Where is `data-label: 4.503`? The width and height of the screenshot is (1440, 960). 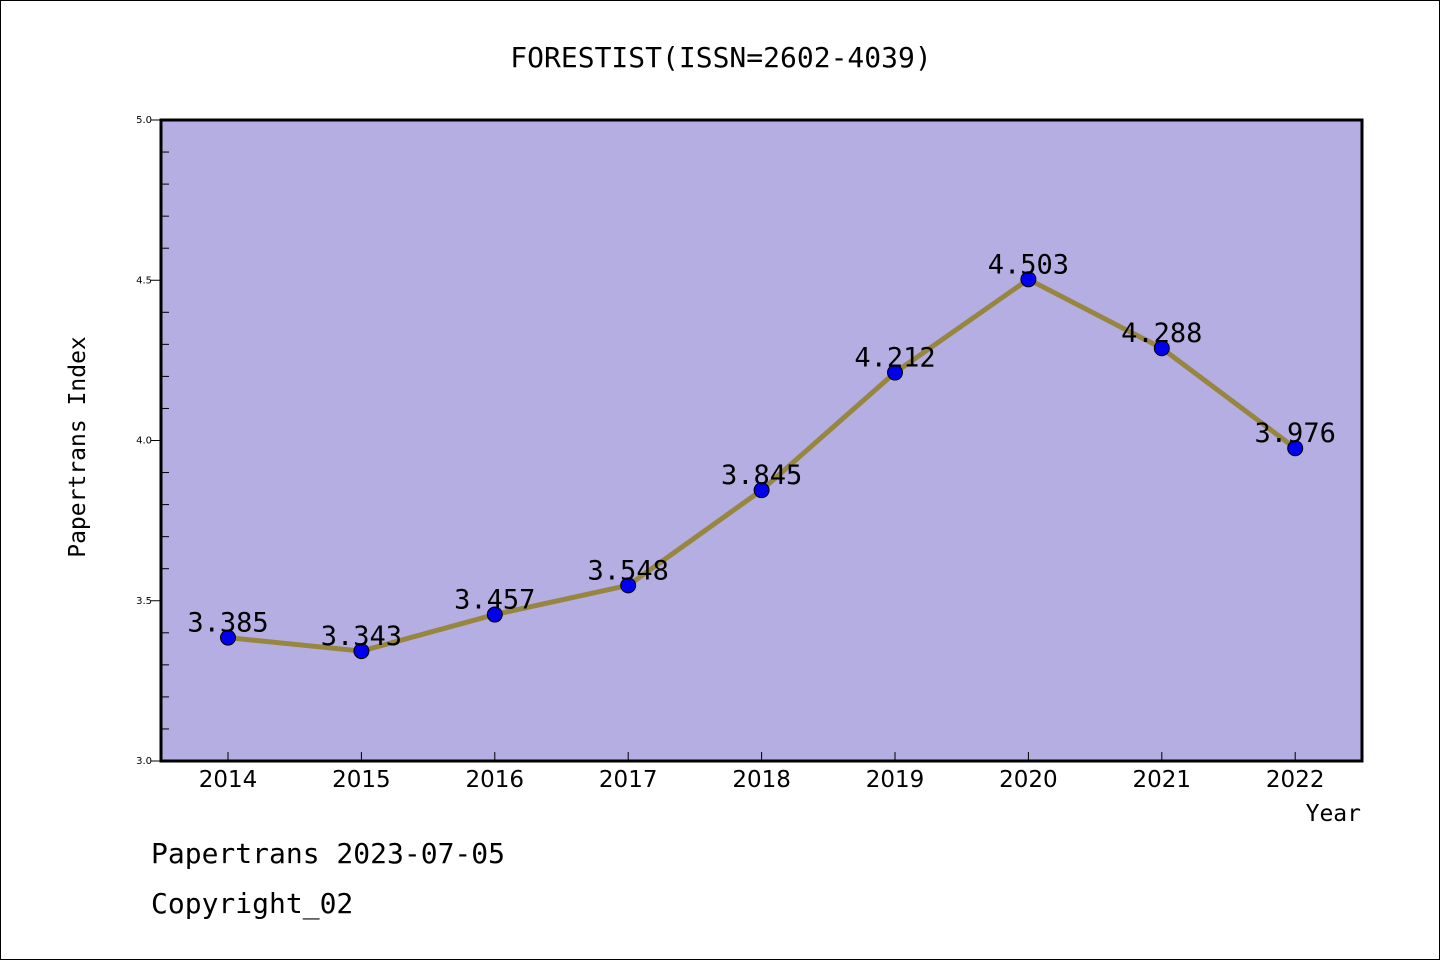
data-label: 4.503 is located at coordinates (1028, 264).